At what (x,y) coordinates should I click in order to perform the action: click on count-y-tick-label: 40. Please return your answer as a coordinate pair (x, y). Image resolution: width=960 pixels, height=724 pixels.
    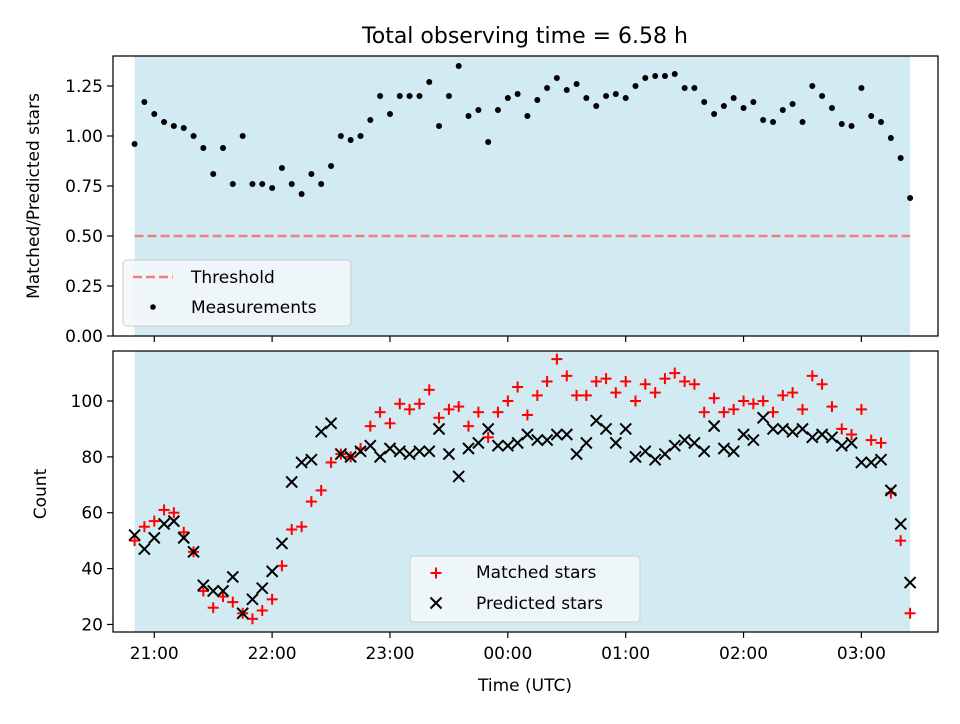
    Looking at the image, I should click on (92, 570).